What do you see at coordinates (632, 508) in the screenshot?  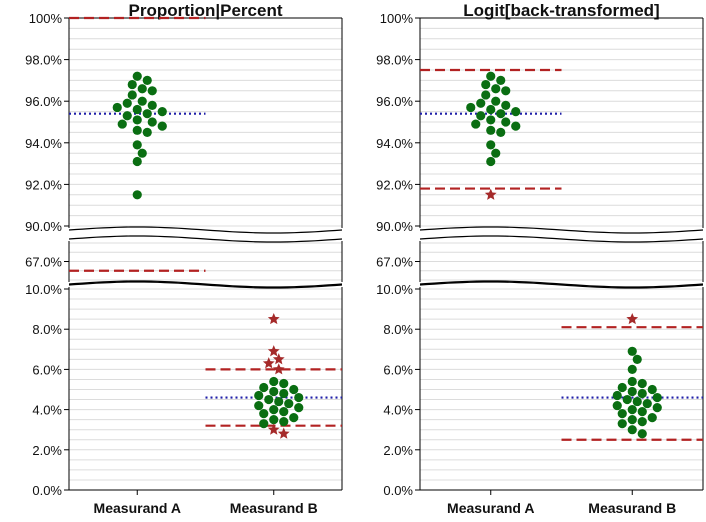 I see `x-tick-label: Measurand B` at bounding box center [632, 508].